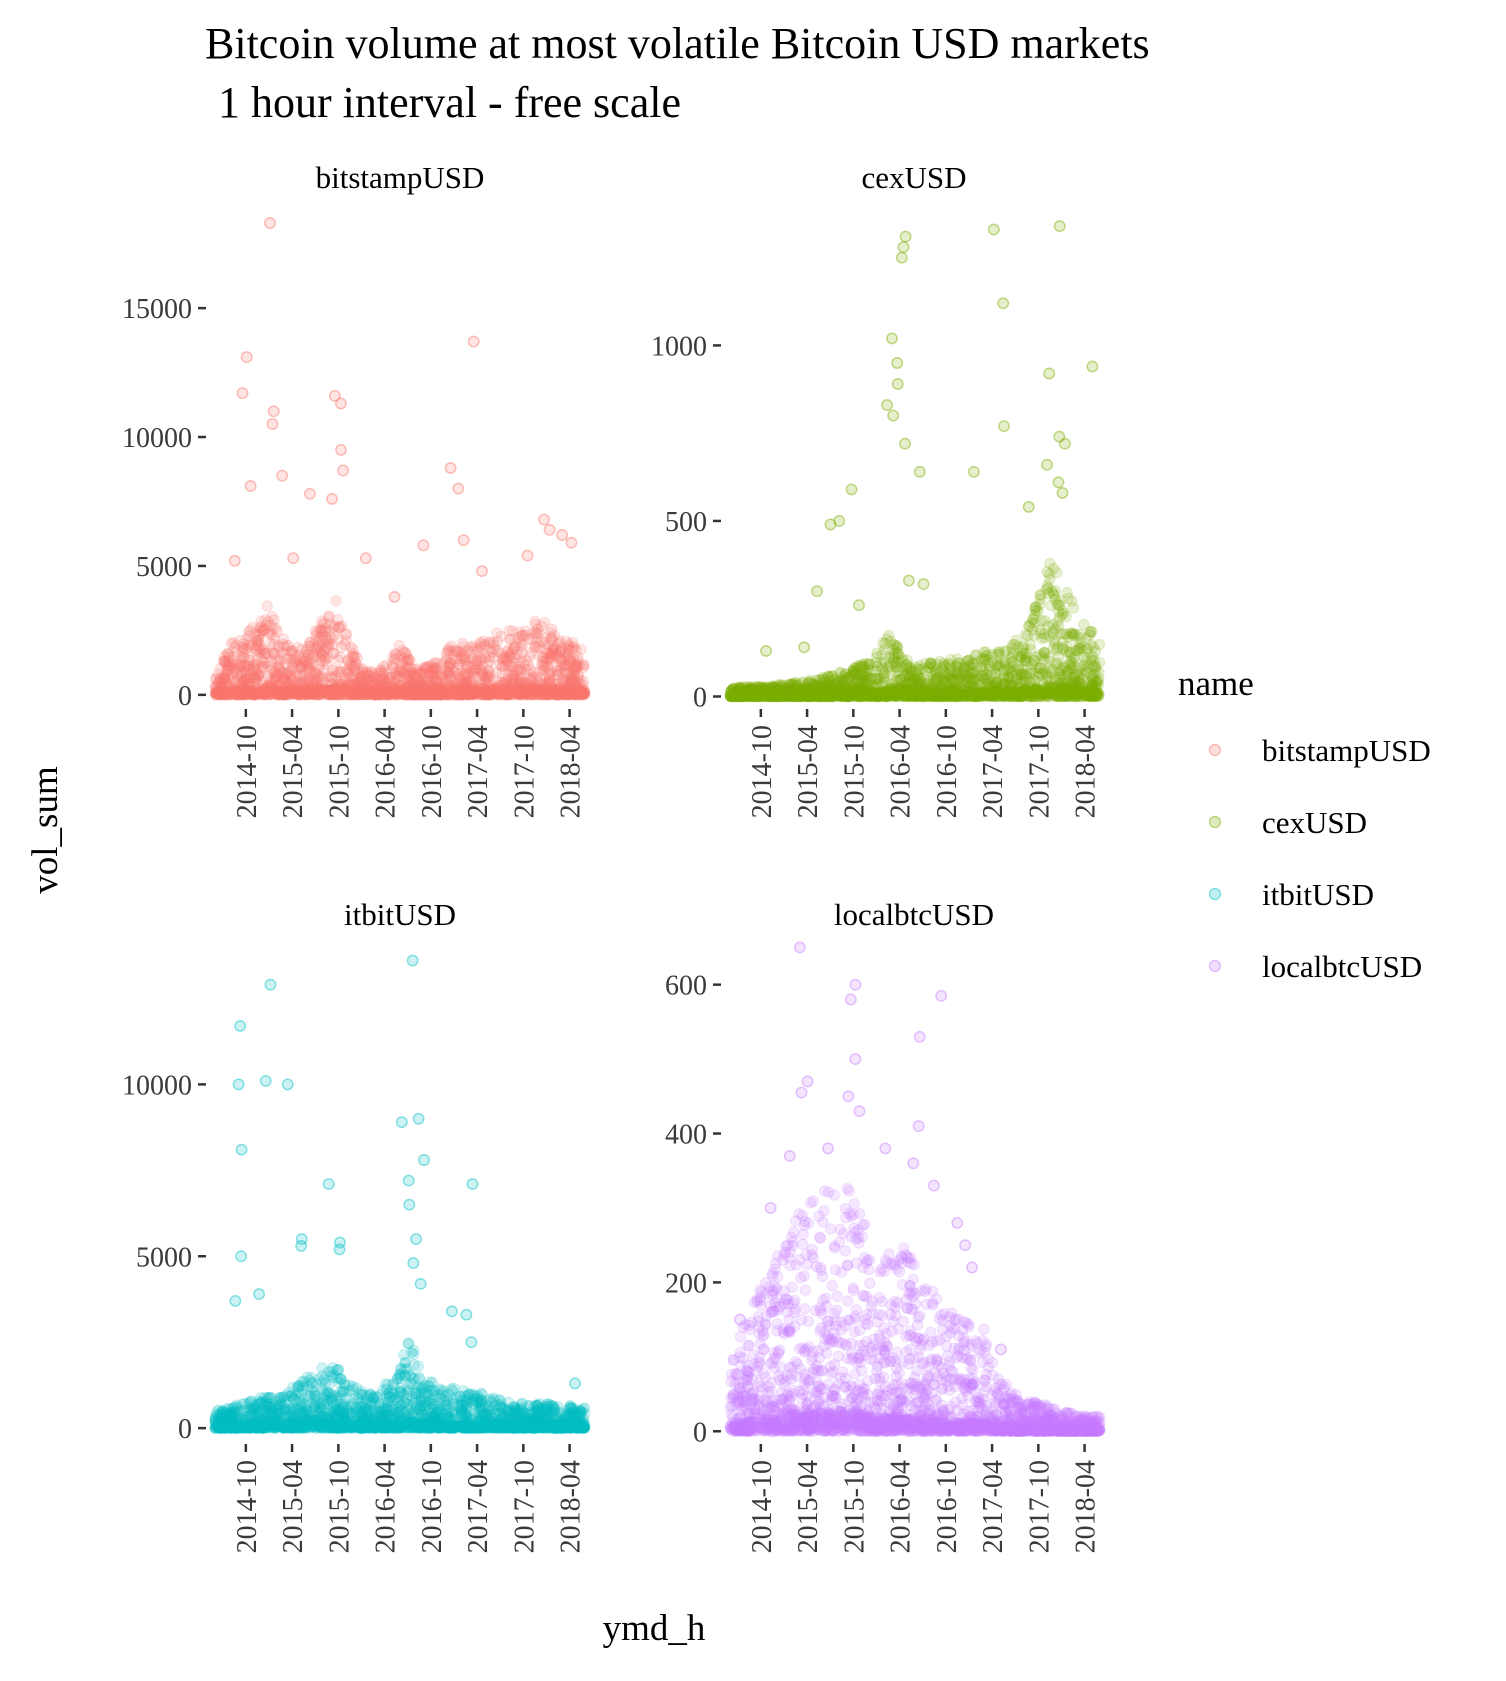 Image resolution: width=1506 pixels, height=1681 pixels. Describe the element at coordinates (164, 567) in the screenshot. I see `y-tick-label: 5000` at that location.